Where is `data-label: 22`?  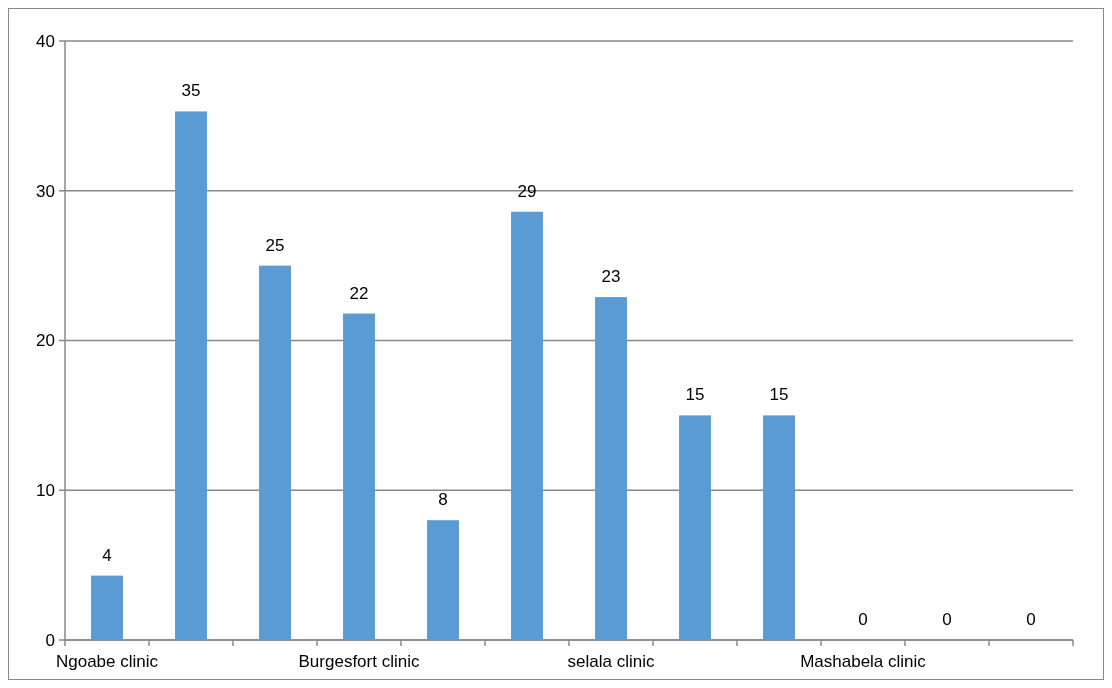 data-label: 22 is located at coordinates (359, 293).